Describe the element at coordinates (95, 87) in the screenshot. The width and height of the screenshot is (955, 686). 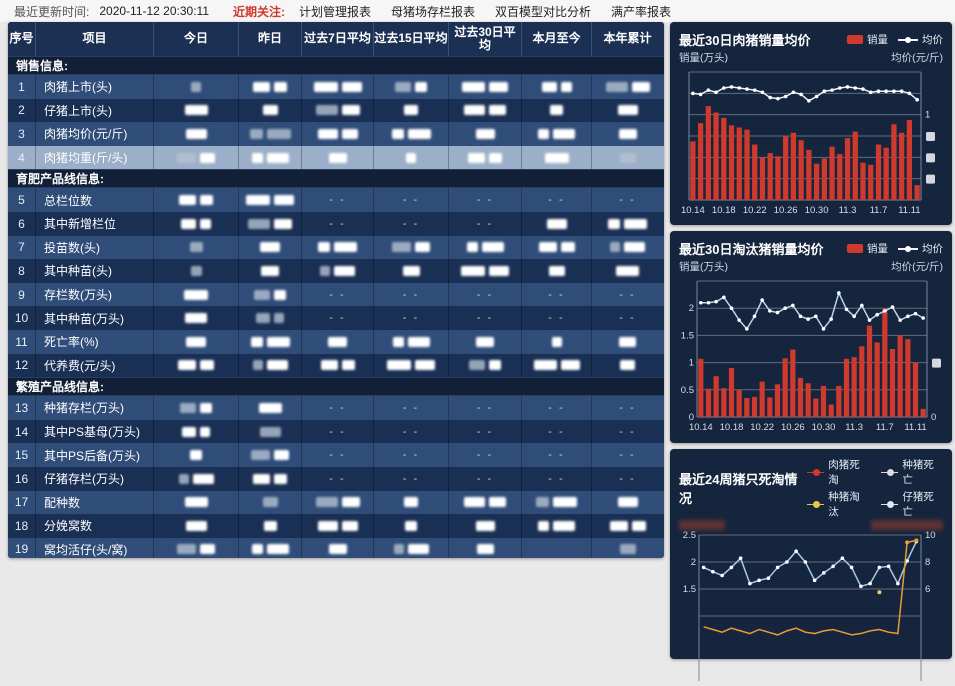
I see `row-label: 肉猪上市(头)` at that location.